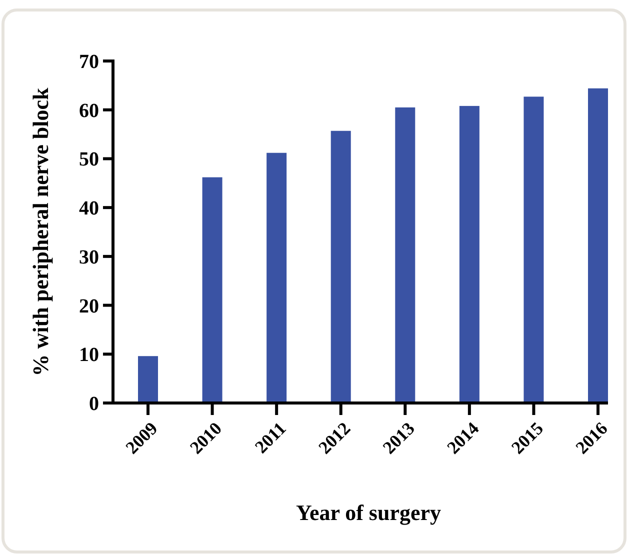  What do you see at coordinates (89, 306) in the screenshot?
I see `y-tick-label: 20` at bounding box center [89, 306].